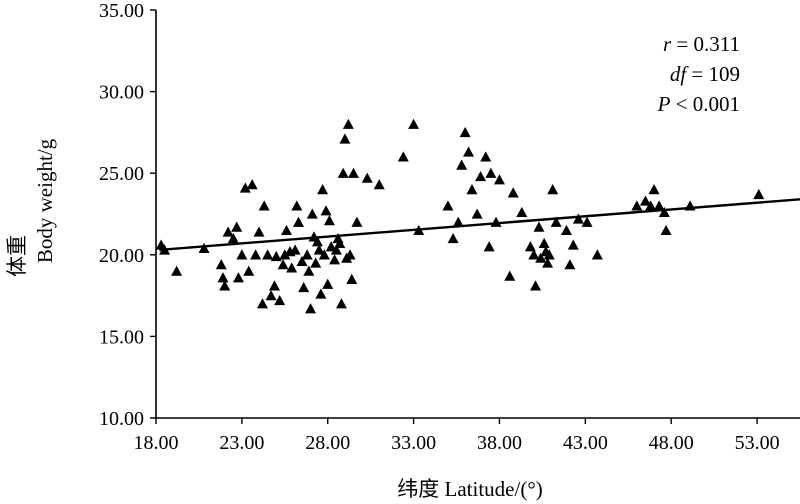  Describe the element at coordinates (469, 489) in the screenshot. I see `x-axis-title: 纬度 Latitude/(°)` at that location.